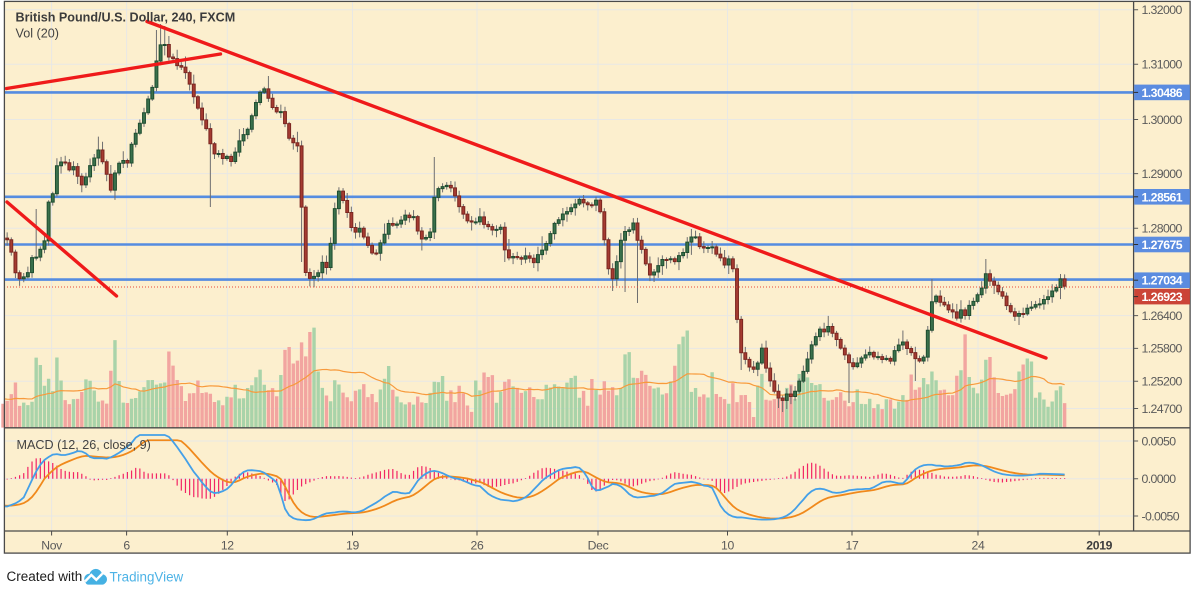  Describe the element at coordinates (852, 546) in the screenshot. I see `svg-text: 17` at that location.